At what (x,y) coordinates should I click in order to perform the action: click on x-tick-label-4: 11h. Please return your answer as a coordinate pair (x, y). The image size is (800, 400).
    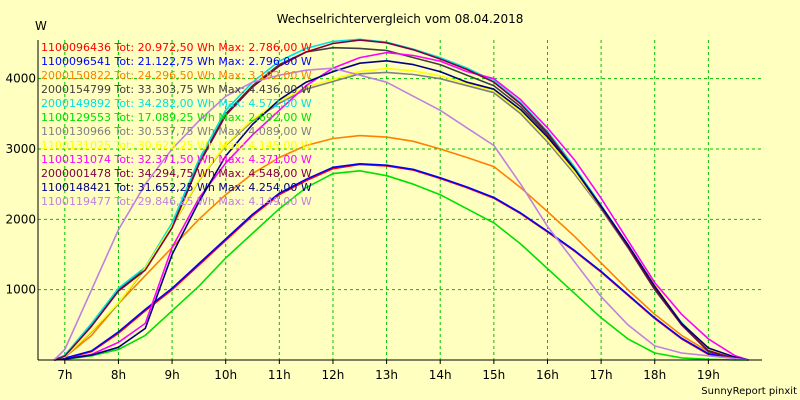
    Looking at the image, I should click on (279, 375).